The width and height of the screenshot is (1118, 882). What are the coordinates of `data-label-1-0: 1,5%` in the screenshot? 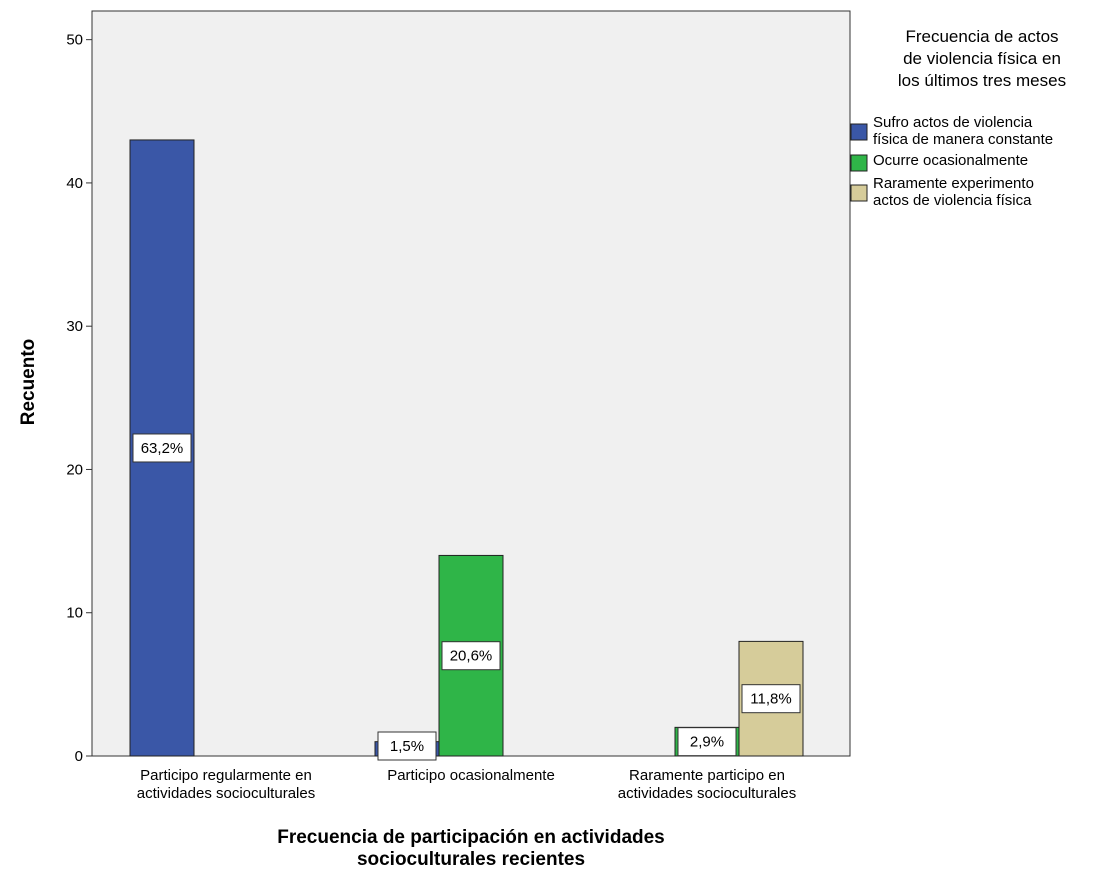 It's located at (407, 746).